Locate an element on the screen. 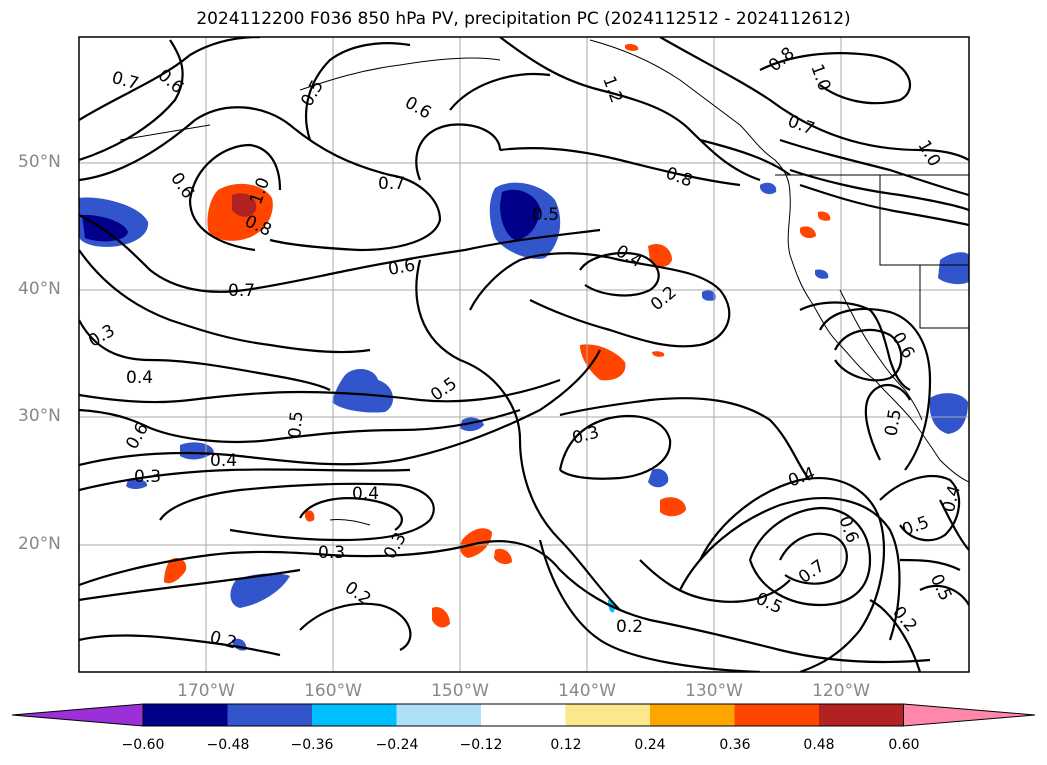  lon-tick-label: 140°W is located at coordinates (587, 691).